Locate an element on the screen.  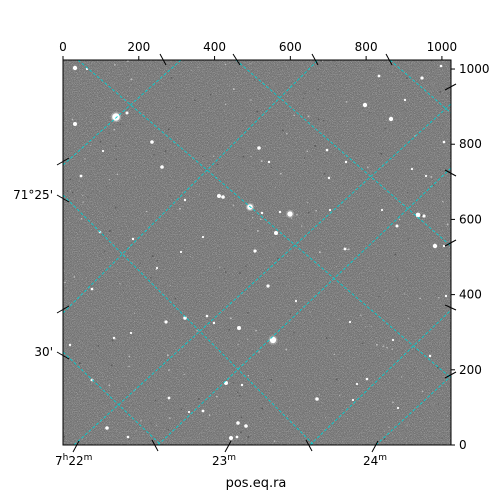
x-axis-label: pos.eq.ra is located at coordinates (256, 483).